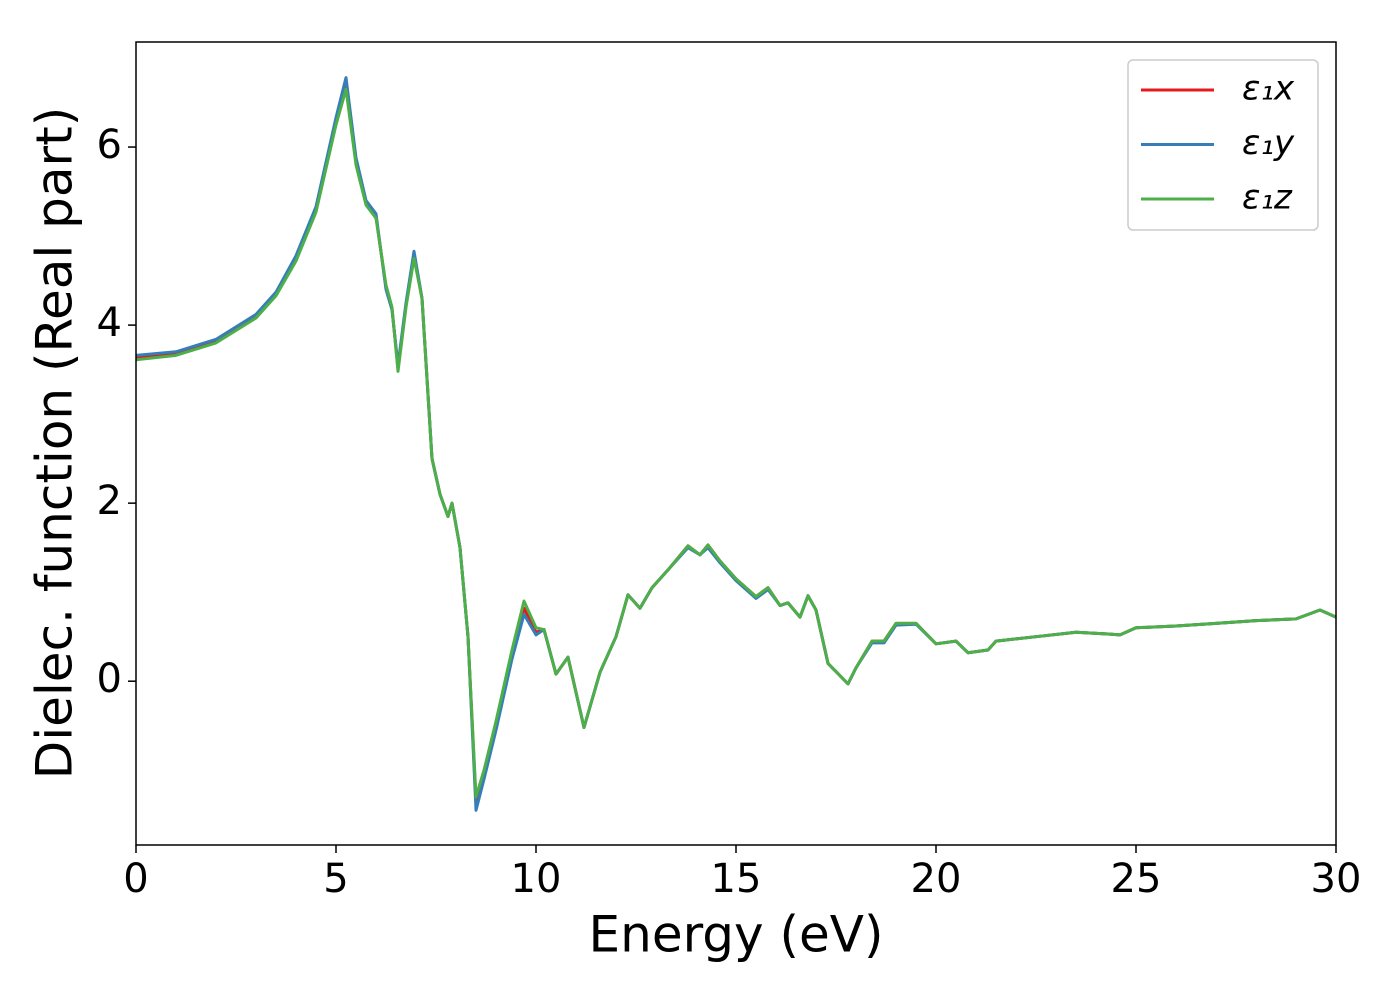  I want to click on legend-label: ε₁x, so click(1268, 89).